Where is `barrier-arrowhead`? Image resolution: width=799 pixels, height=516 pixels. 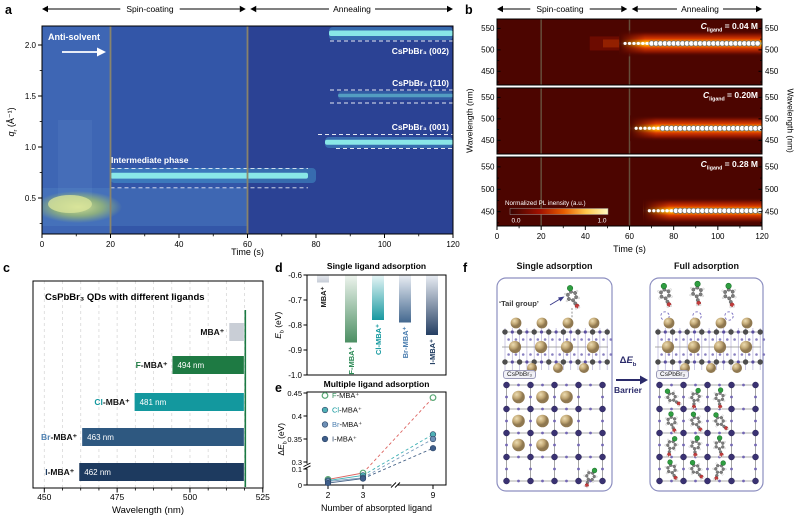
barrier-arrowhead is located at coordinates (644, 380).